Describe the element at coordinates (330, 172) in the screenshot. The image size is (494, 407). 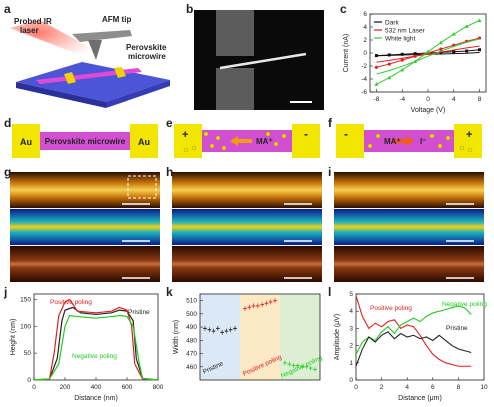
I see `panel-letter-i: i` at that location.